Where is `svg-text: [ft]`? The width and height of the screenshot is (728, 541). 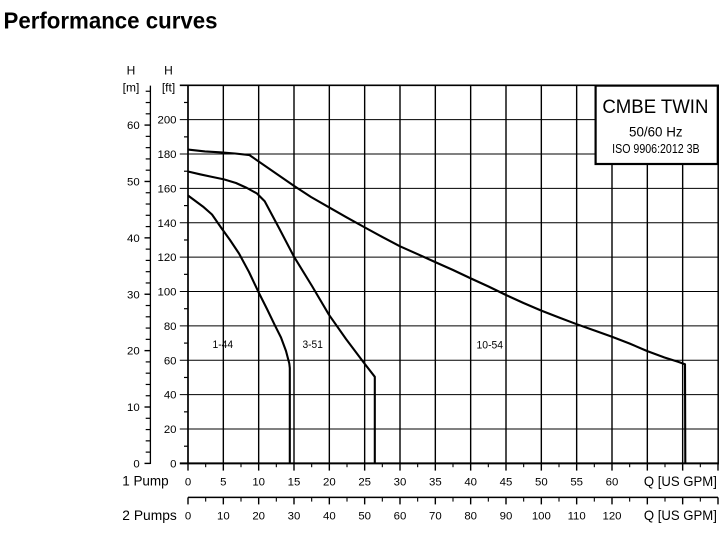 svg-text: [ft] is located at coordinates (168, 88).